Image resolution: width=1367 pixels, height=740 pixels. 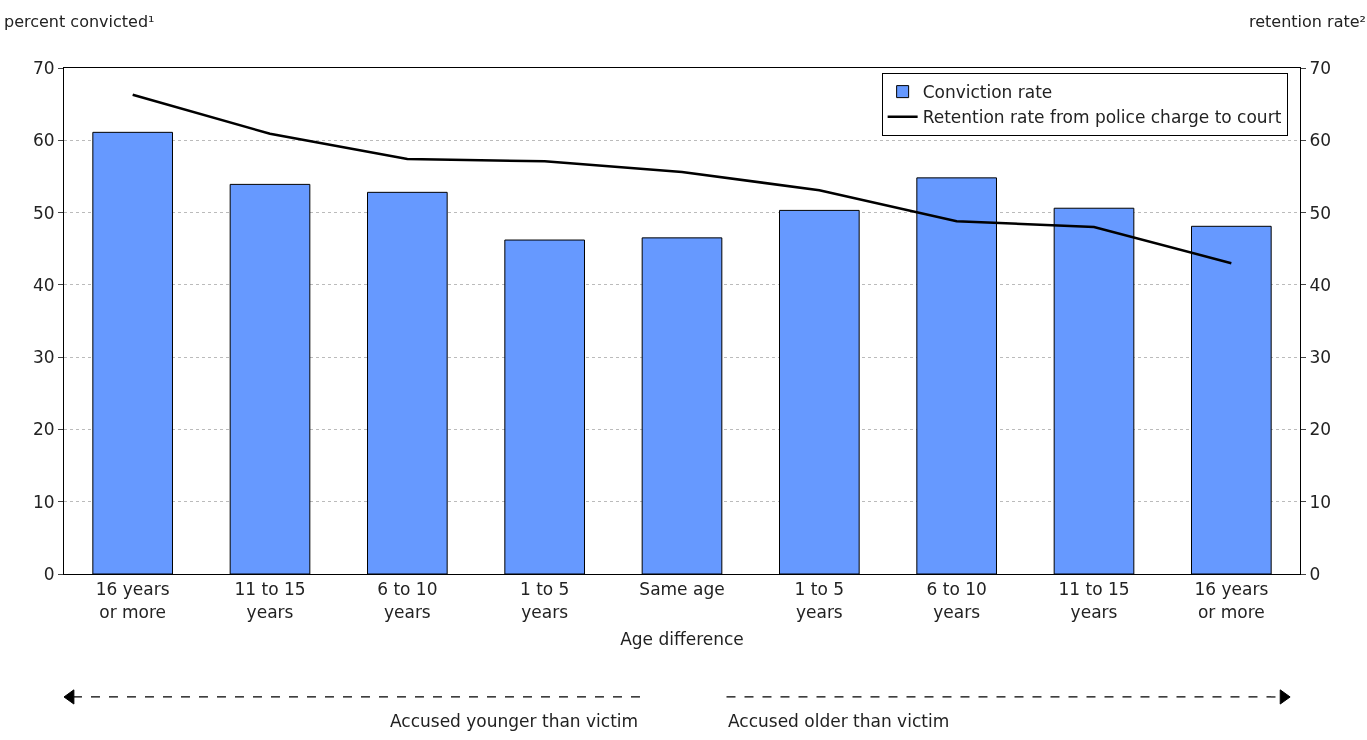 What do you see at coordinates (43, 284) in the screenshot?
I see `y-tick-label: 40` at bounding box center [43, 284].